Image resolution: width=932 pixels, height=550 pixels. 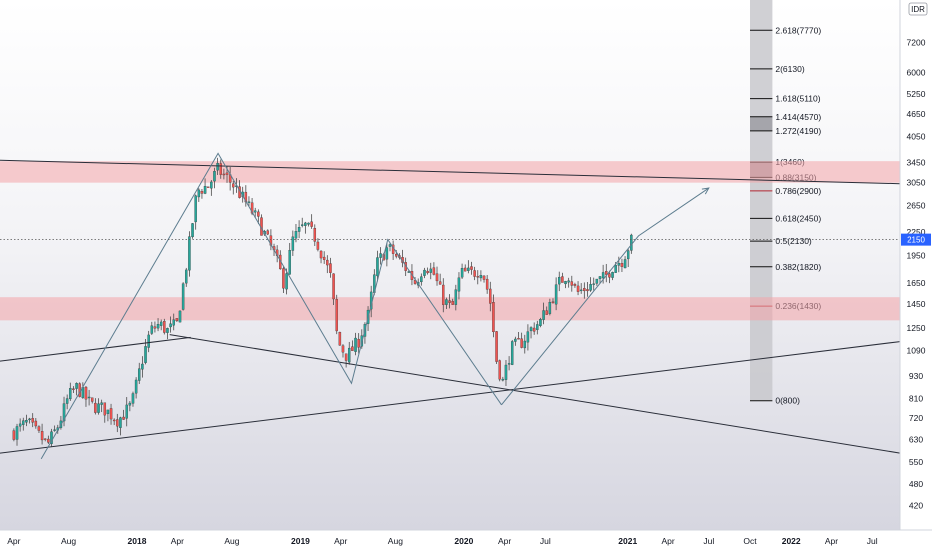 I want to click on fib-level-label: 0.382(1820), so click(x=798, y=267).